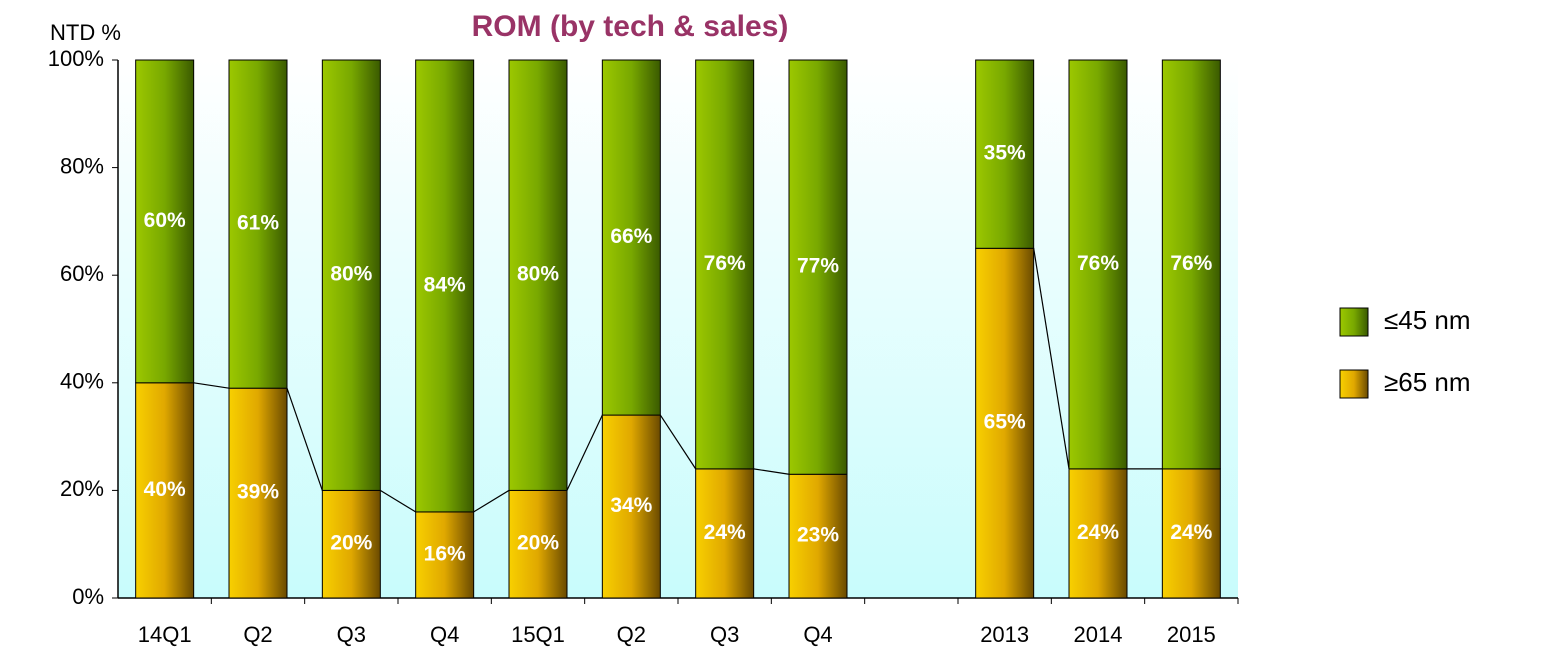  Describe the element at coordinates (1427, 382) in the screenshot. I see `legend-label: ≥65 nm` at that location.